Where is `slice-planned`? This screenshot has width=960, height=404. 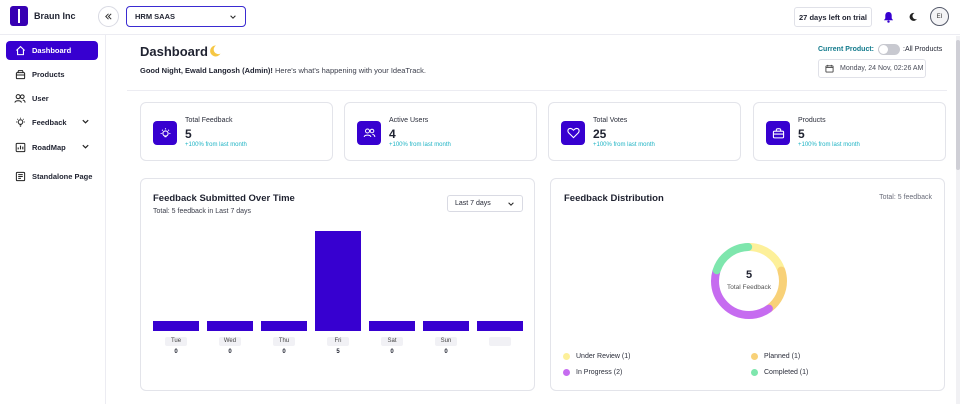 slice-planned is located at coordinates (749, 281).